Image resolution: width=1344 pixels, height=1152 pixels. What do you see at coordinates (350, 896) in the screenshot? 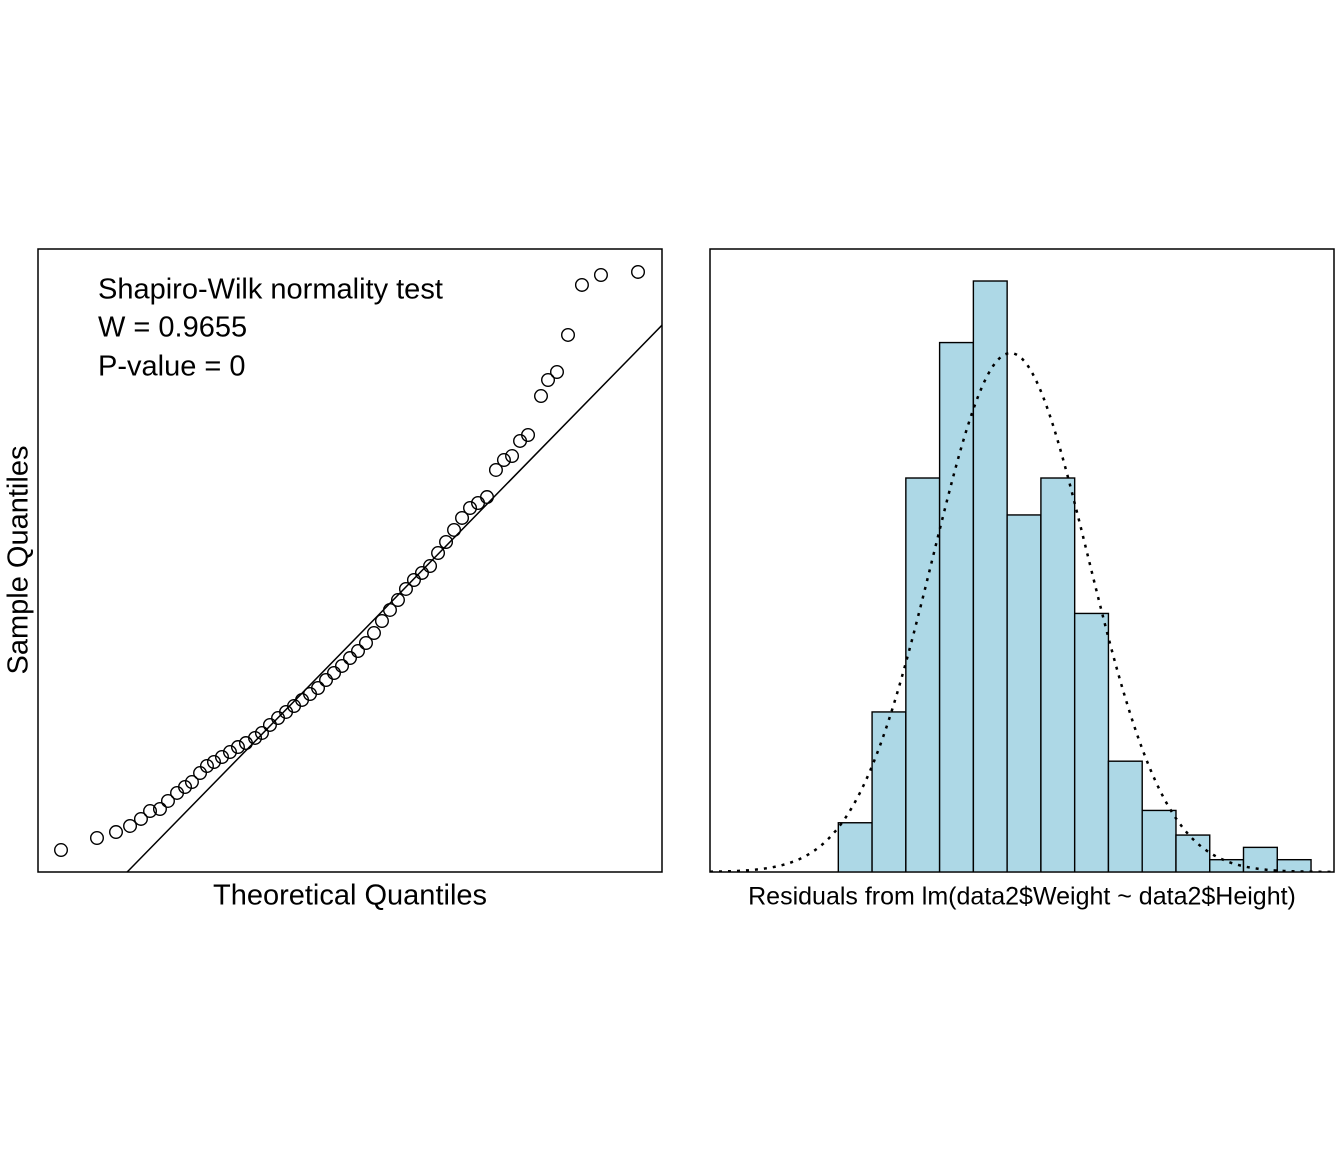
I see `x-axis-label: Theoretical Quantiles` at bounding box center [350, 896].